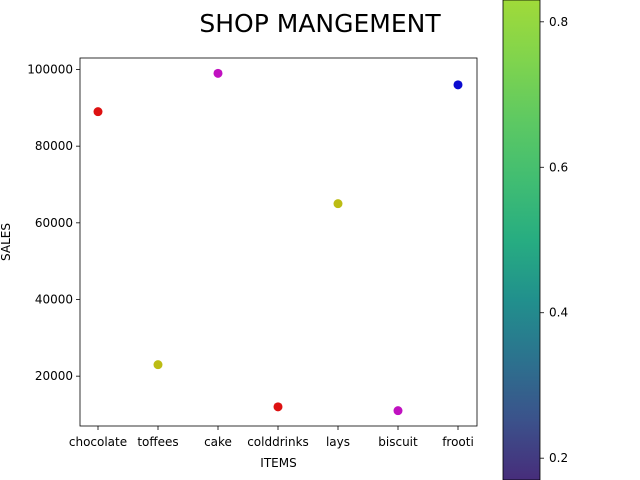 The width and height of the screenshot is (640, 480). What do you see at coordinates (338, 204) in the screenshot?
I see `data-point-lays` at bounding box center [338, 204].